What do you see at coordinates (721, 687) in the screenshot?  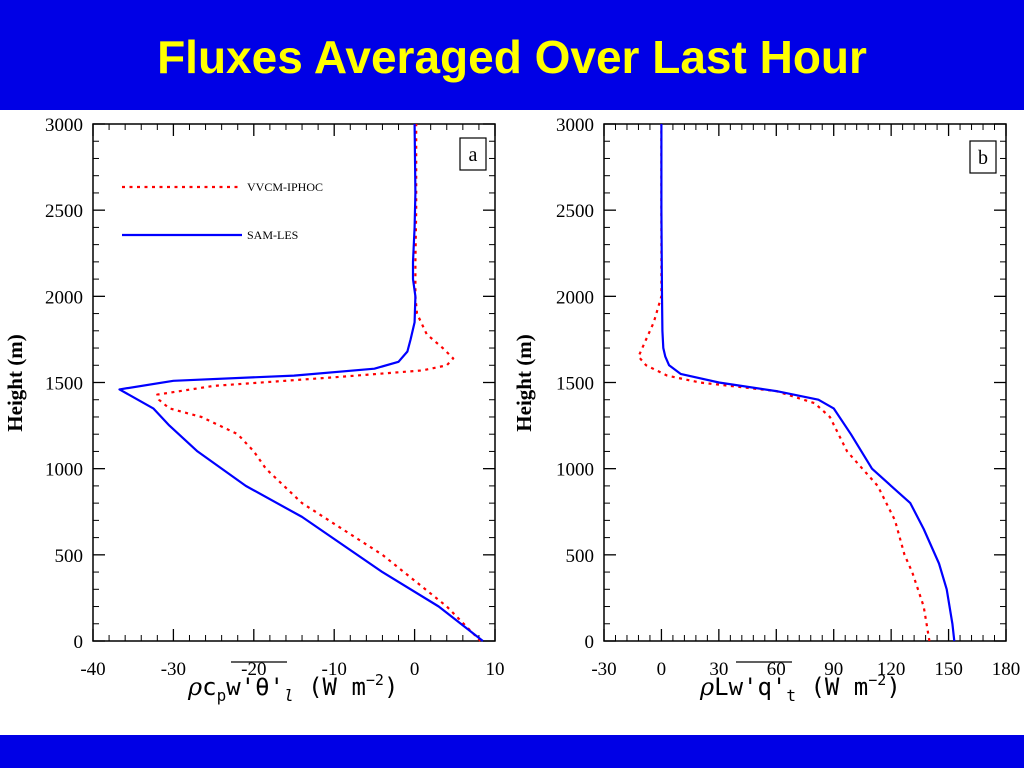 I see `x-title-L-b: L` at bounding box center [721, 687].